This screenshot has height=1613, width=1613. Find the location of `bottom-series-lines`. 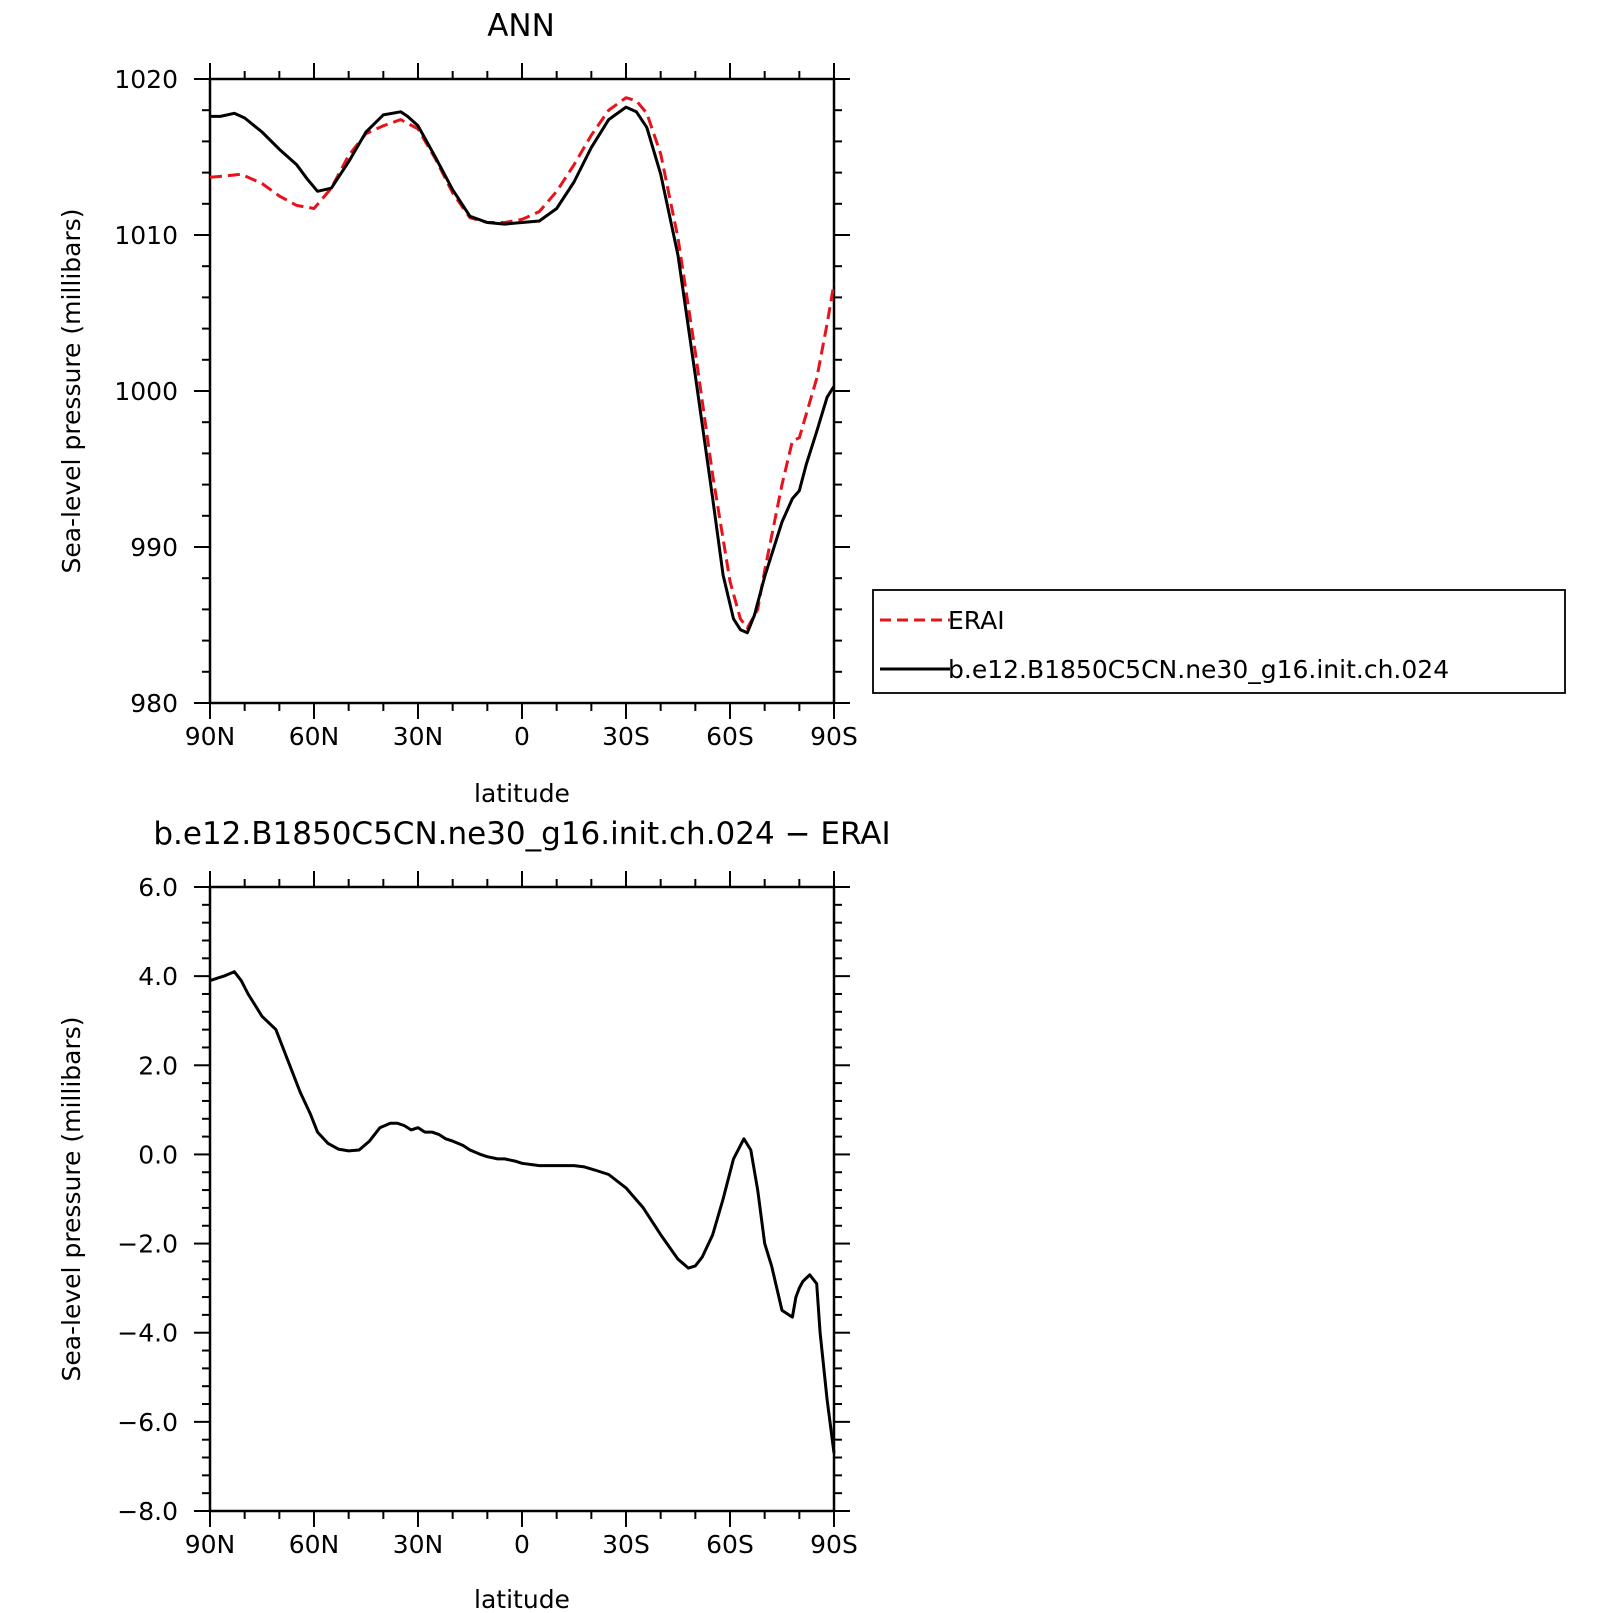

bottom-series-lines is located at coordinates (522, 1212).